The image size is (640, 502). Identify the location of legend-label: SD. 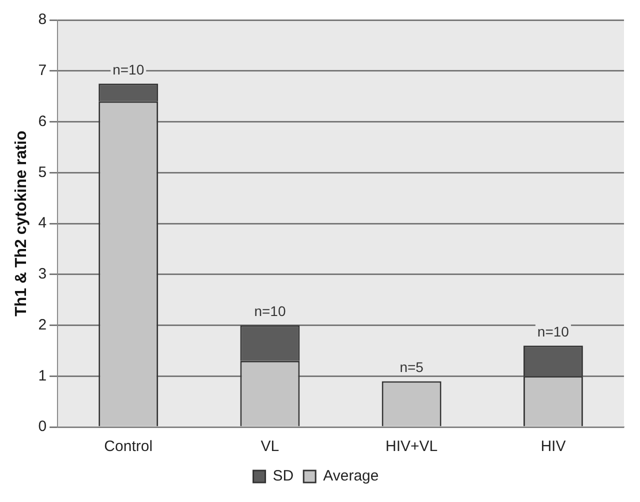
(283, 476).